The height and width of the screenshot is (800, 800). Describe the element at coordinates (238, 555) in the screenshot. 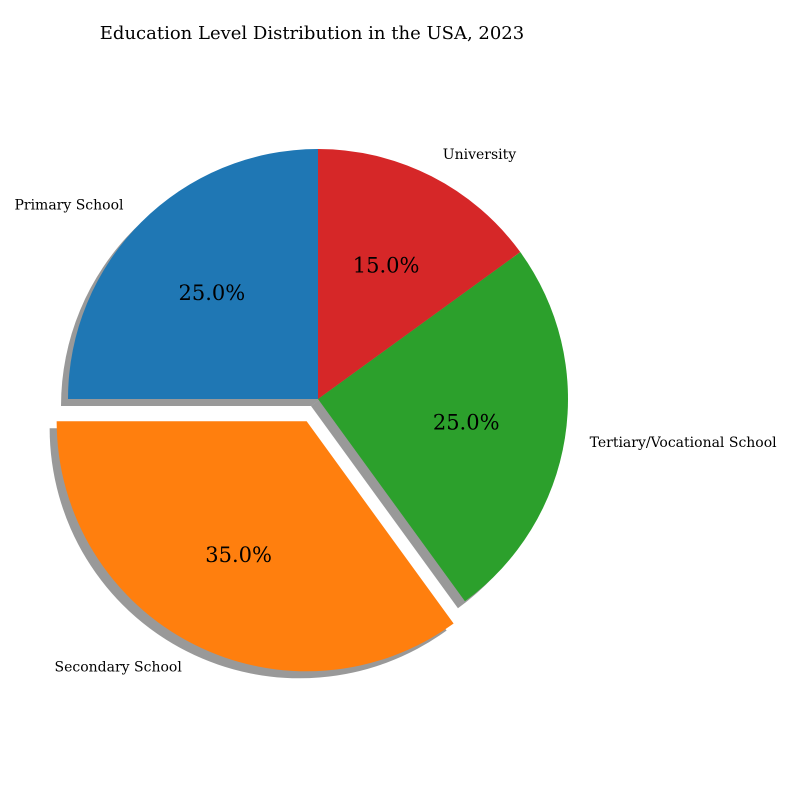

I see `slice-percent-secondary-school: 35.0%` at that location.